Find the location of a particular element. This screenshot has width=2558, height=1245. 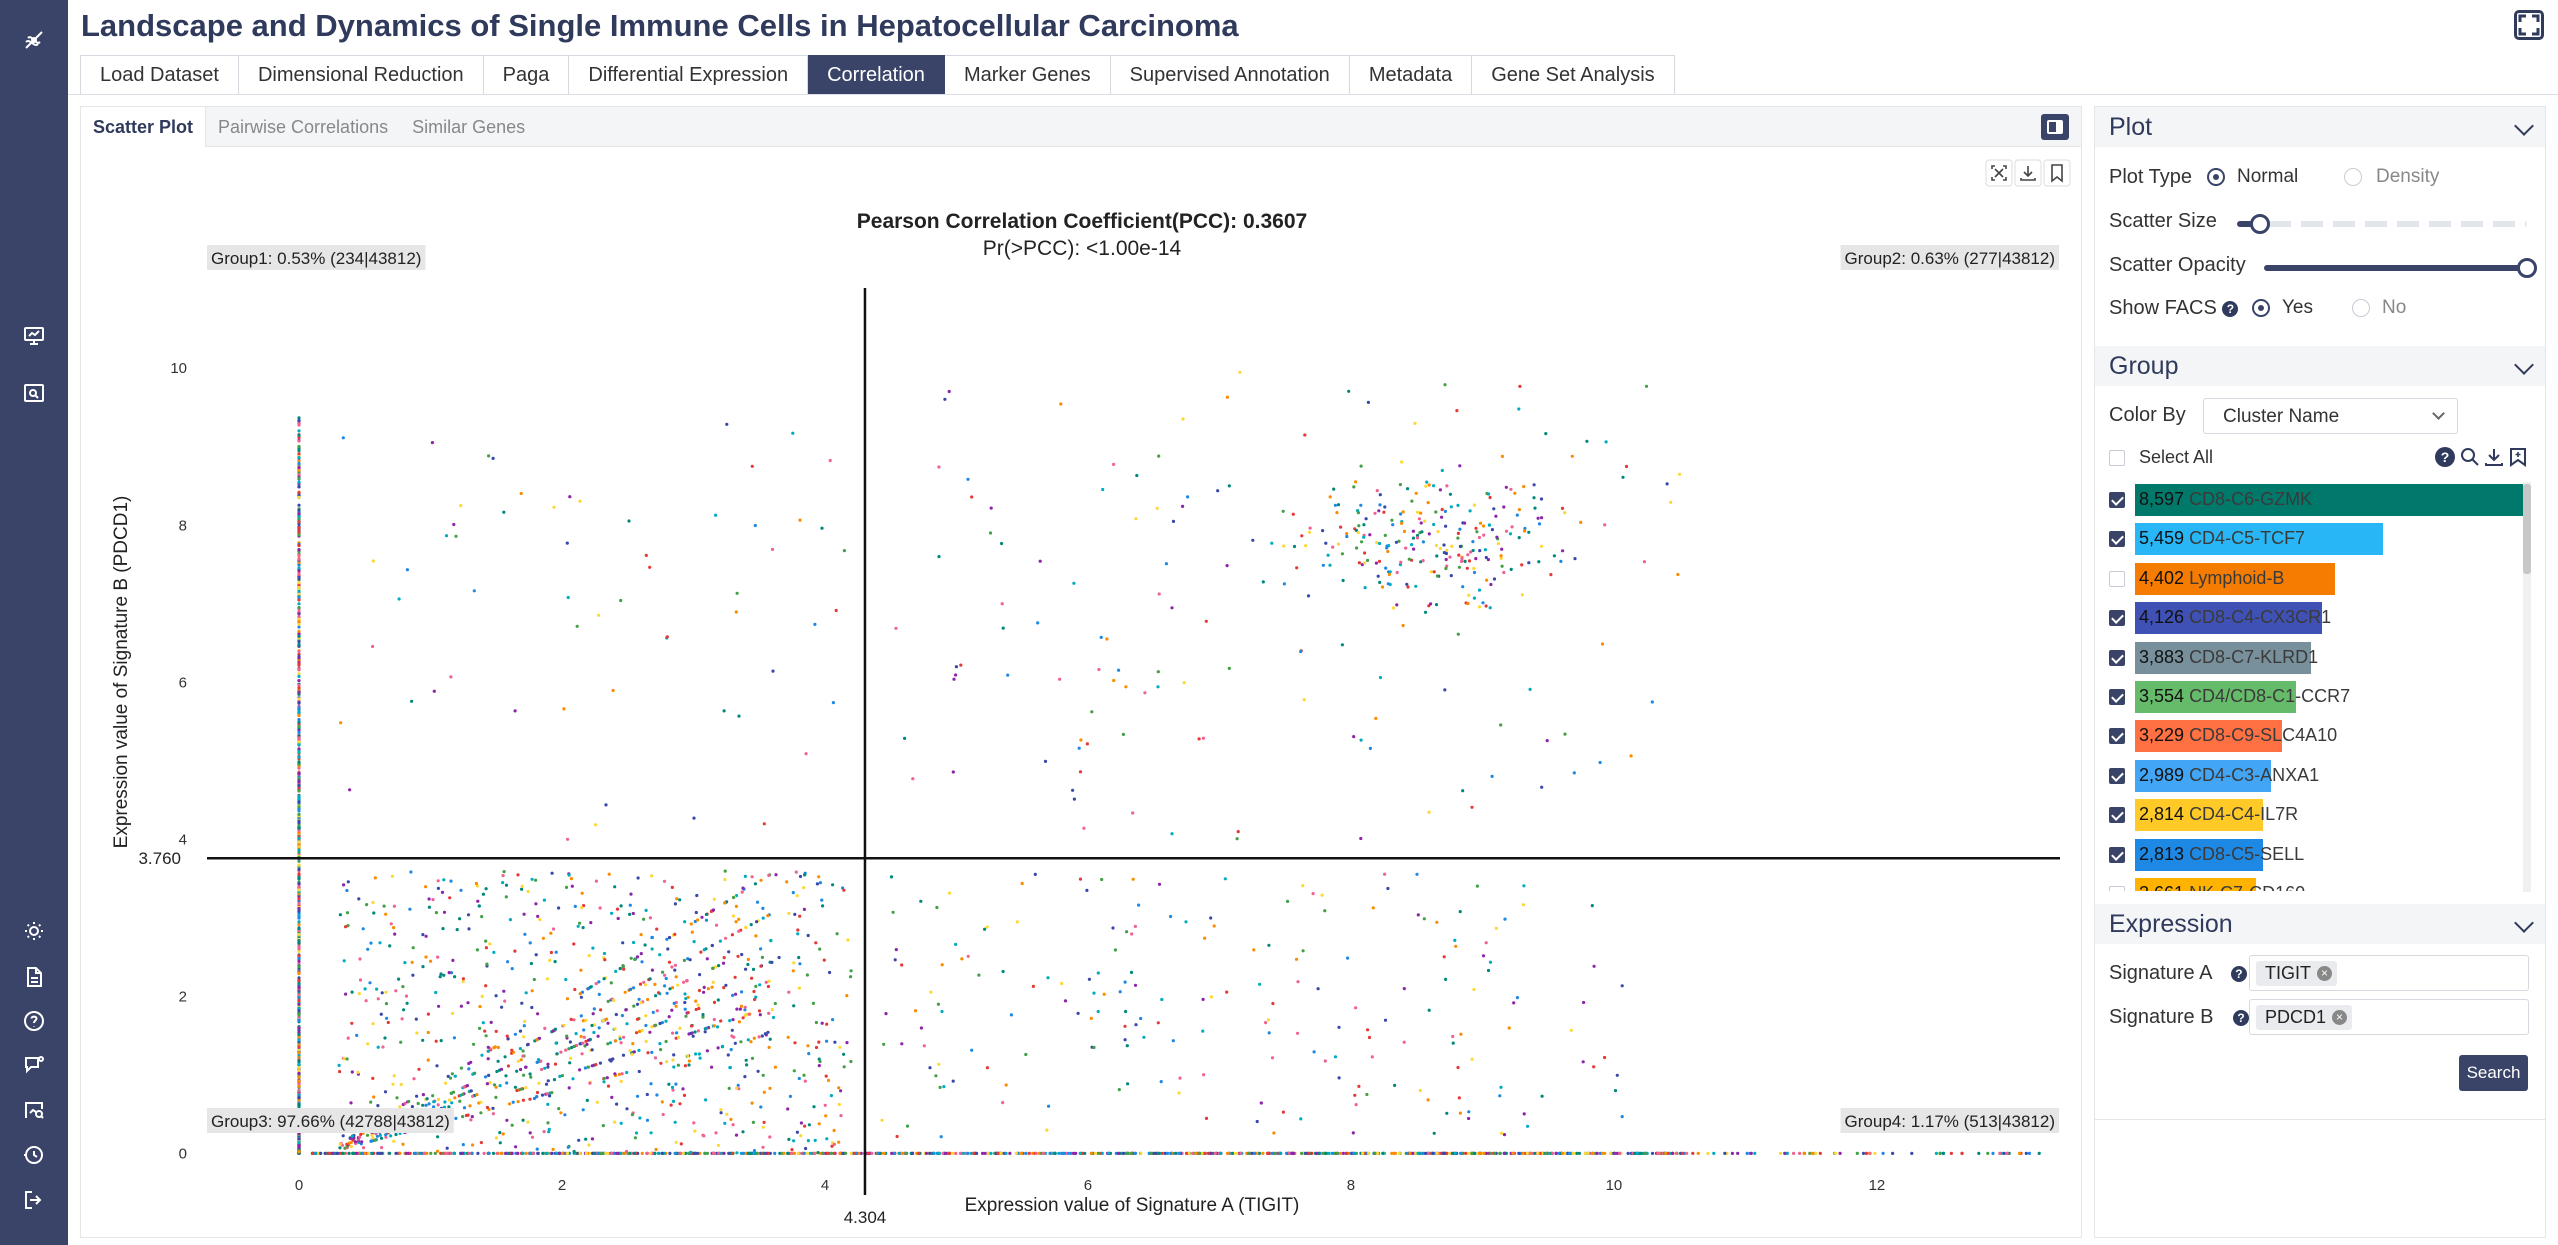

subtab-pairwise-correlations: Pairwise Correlations is located at coordinates (303, 126).